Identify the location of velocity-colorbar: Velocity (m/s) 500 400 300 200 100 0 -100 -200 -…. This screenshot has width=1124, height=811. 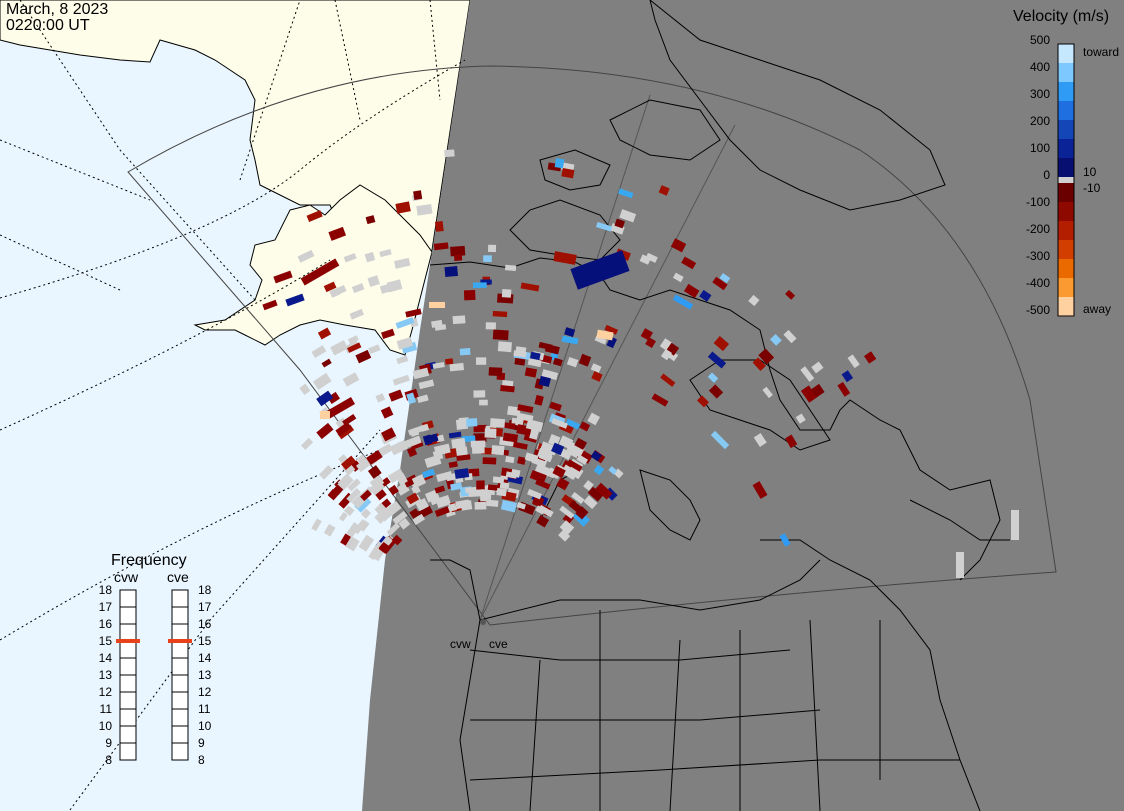
(1066, 162).